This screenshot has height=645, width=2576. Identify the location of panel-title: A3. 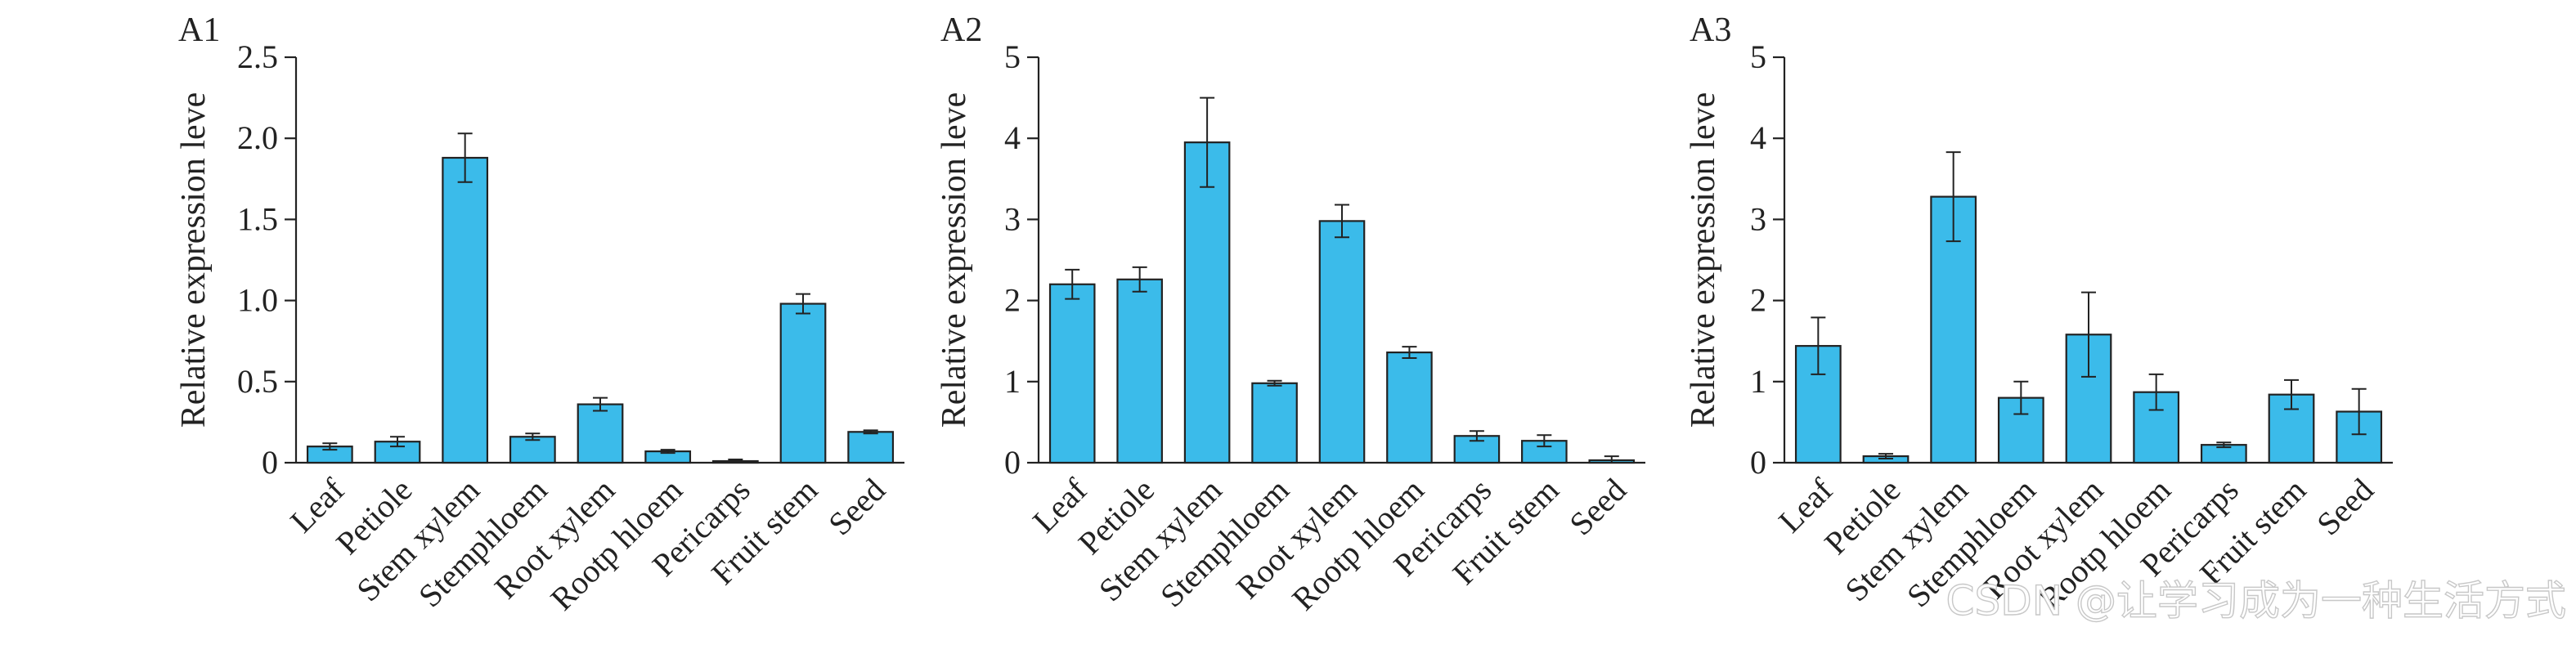
(1711, 30).